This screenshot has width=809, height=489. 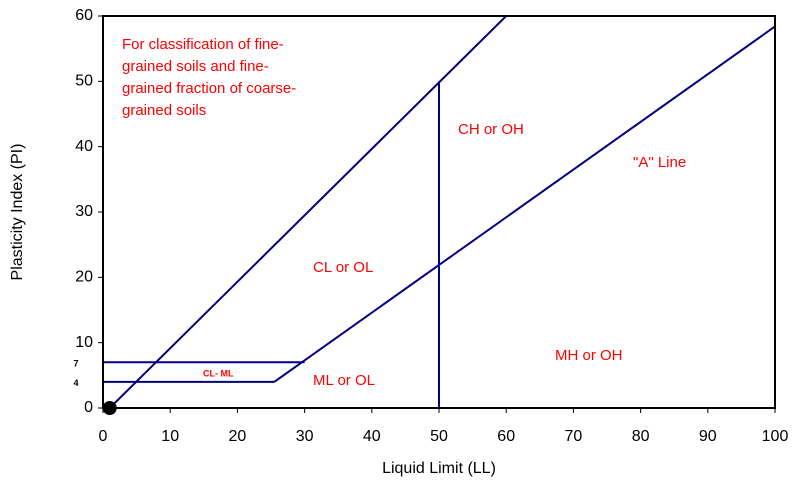 What do you see at coordinates (372, 436) in the screenshot?
I see `x-tick-label: 40` at bounding box center [372, 436].